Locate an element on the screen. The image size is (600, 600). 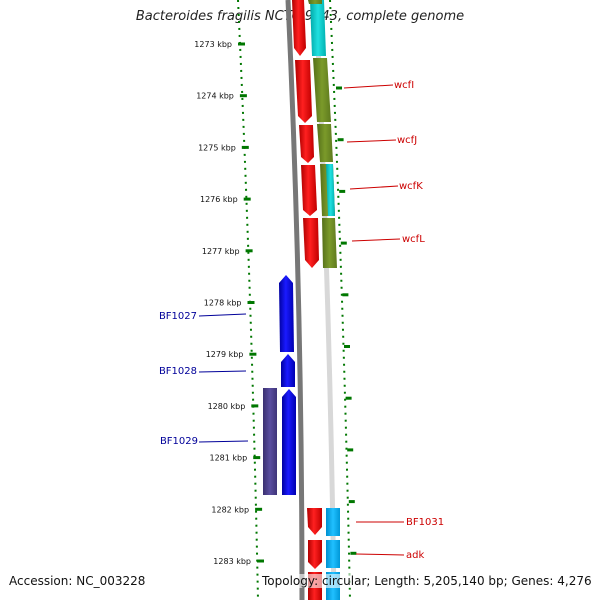
gene-red-wcfI is located at coordinates (303, 91).